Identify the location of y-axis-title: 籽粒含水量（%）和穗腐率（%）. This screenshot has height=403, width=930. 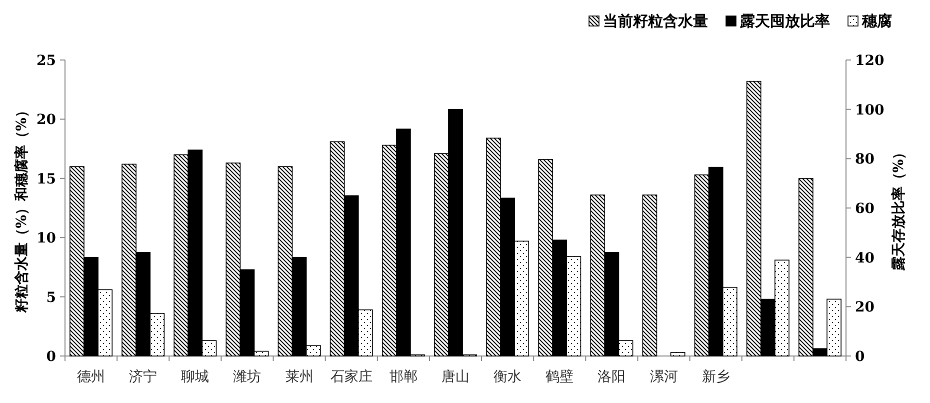
(21, 209).